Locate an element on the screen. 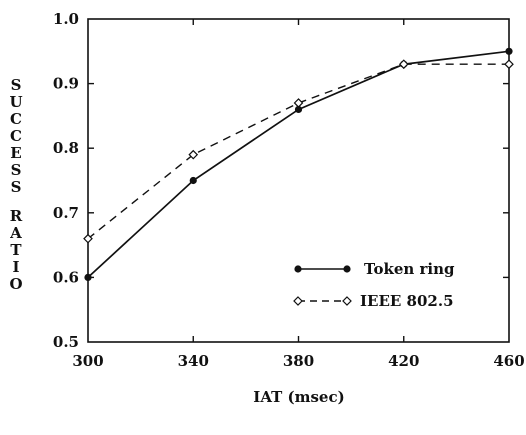  y-tick-label: 0.8 is located at coordinates (66, 148).